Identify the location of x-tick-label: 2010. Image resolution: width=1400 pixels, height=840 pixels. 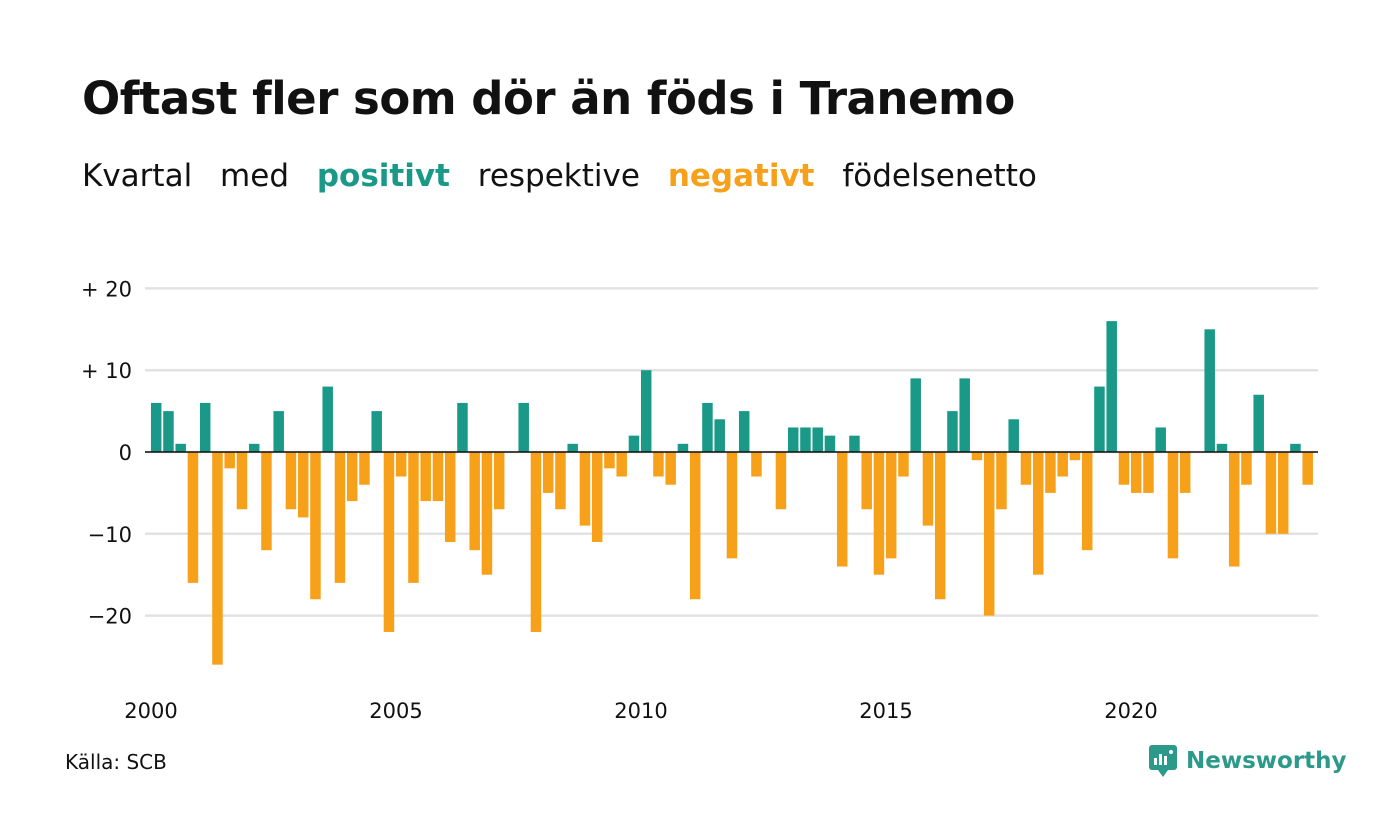
(640, 711).